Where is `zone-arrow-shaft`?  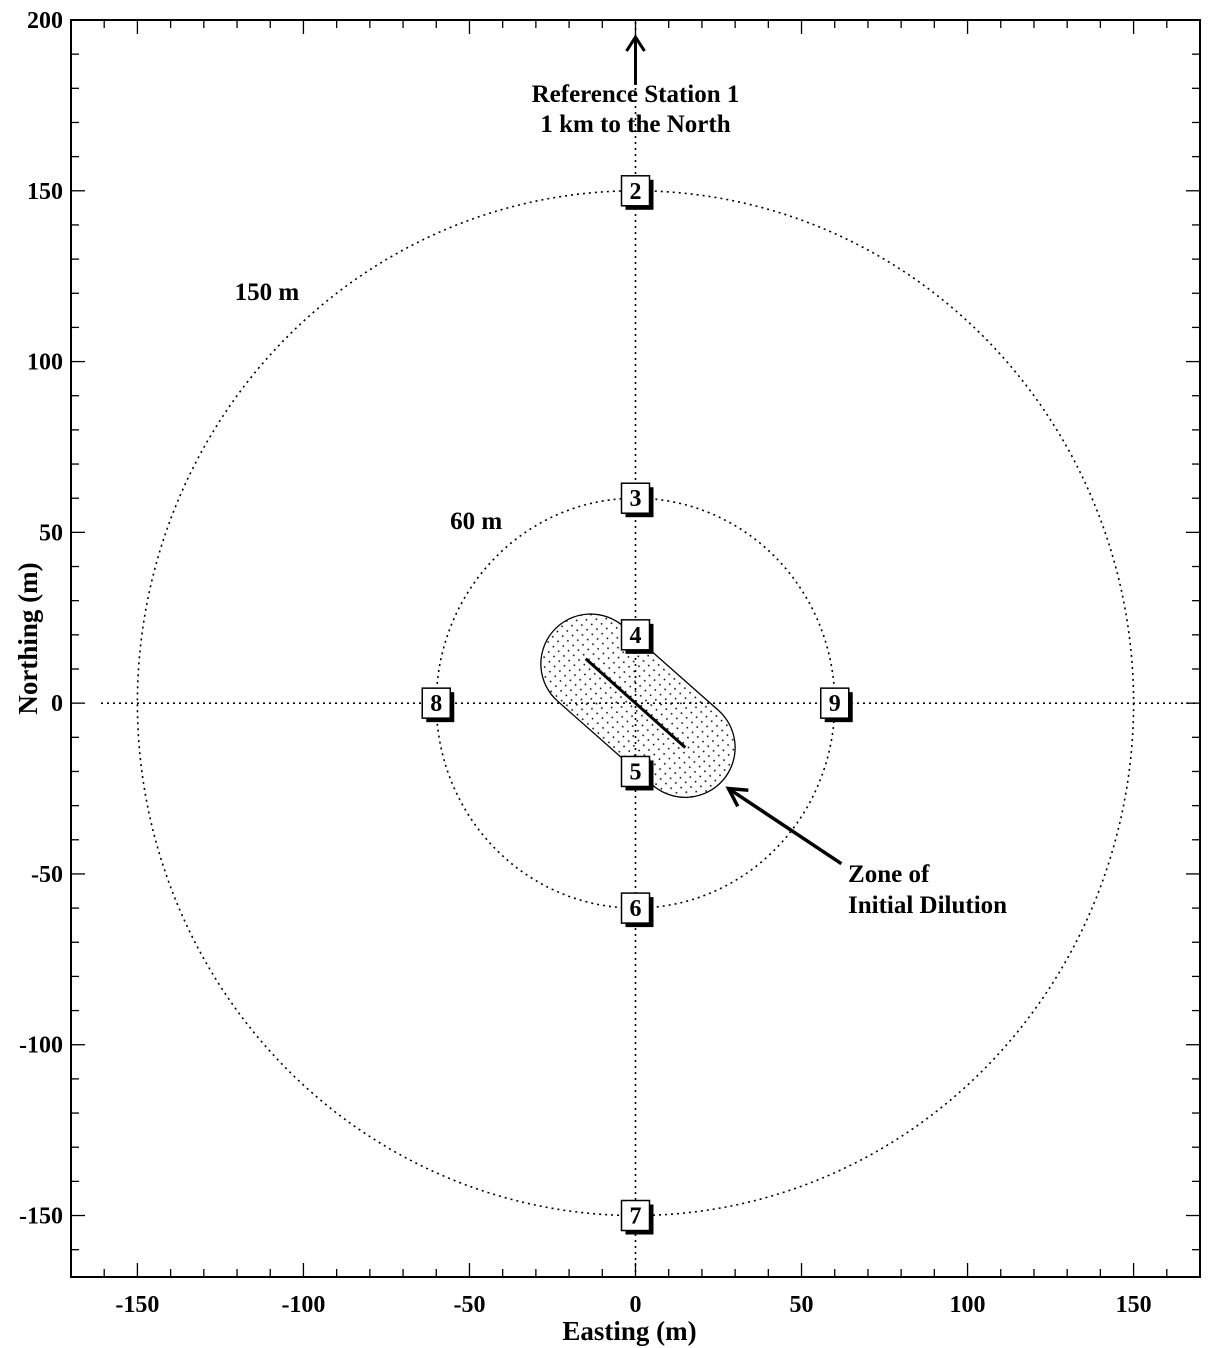
zone-arrow-shaft is located at coordinates (785, 826).